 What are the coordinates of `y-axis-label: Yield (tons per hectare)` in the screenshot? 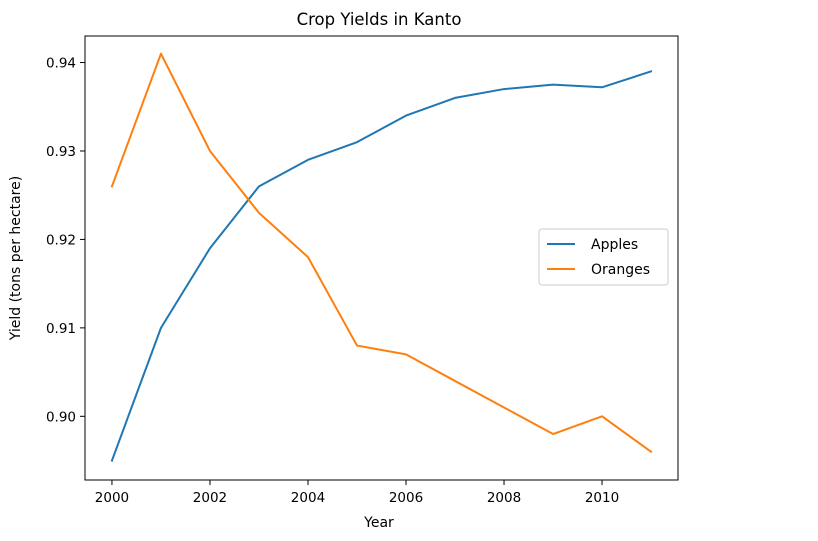 It's located at (16, 258).